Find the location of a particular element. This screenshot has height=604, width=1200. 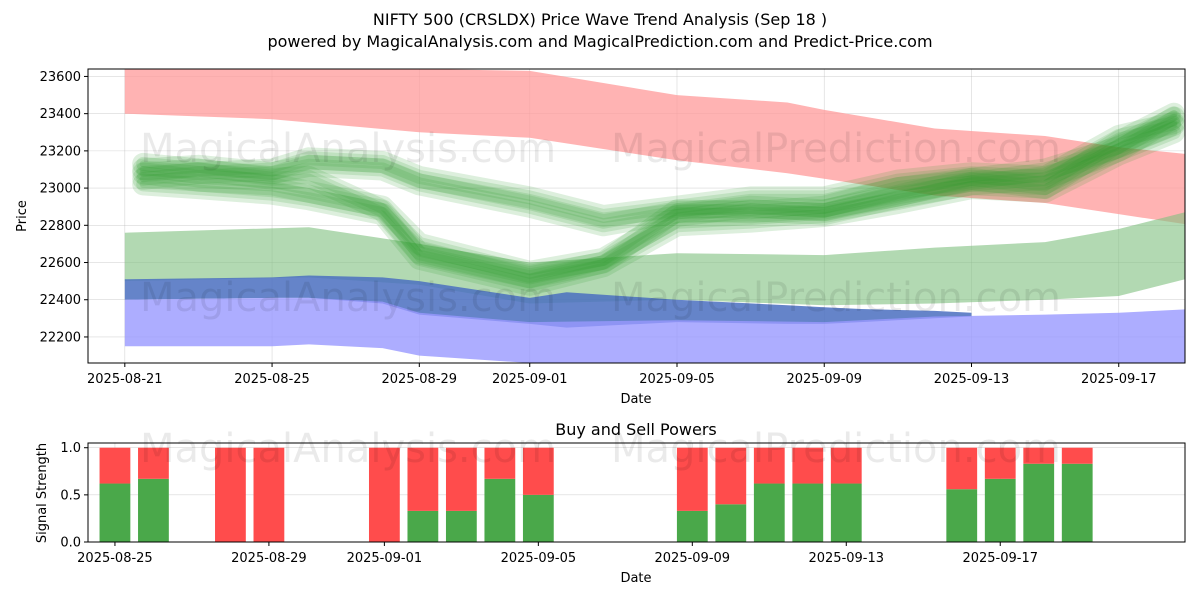

y-tick-label: 0.5 is located at coordinates (70, 495).